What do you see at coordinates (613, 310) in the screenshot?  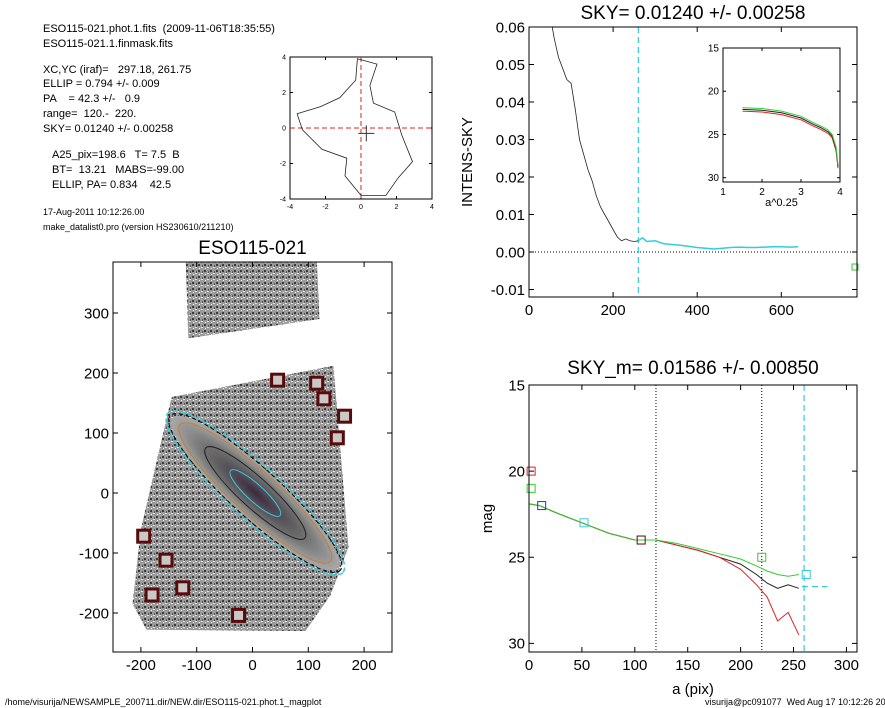 I see `sky-xtick-label: 200` at bounding box center [613, 310].